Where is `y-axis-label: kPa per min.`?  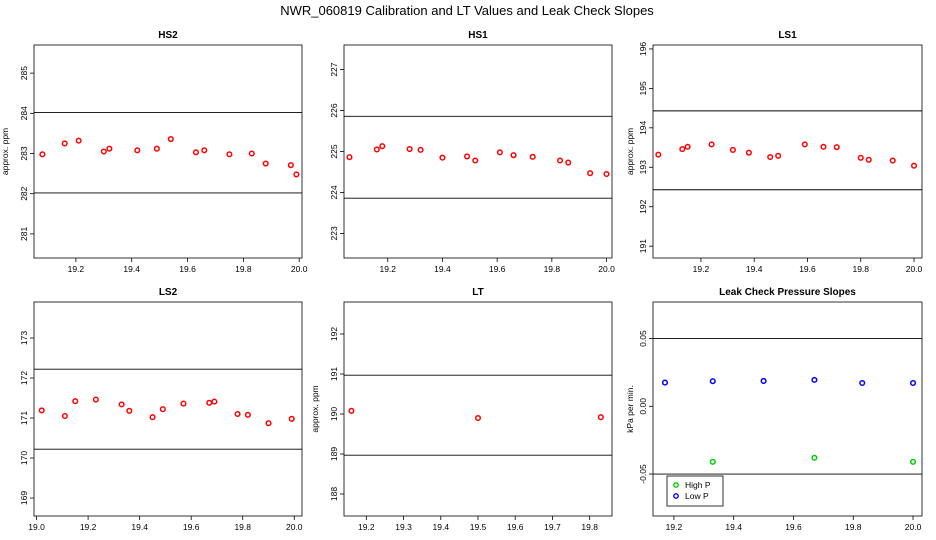
y-axis-label: kPa per min. is located at coordinates (630, 409).